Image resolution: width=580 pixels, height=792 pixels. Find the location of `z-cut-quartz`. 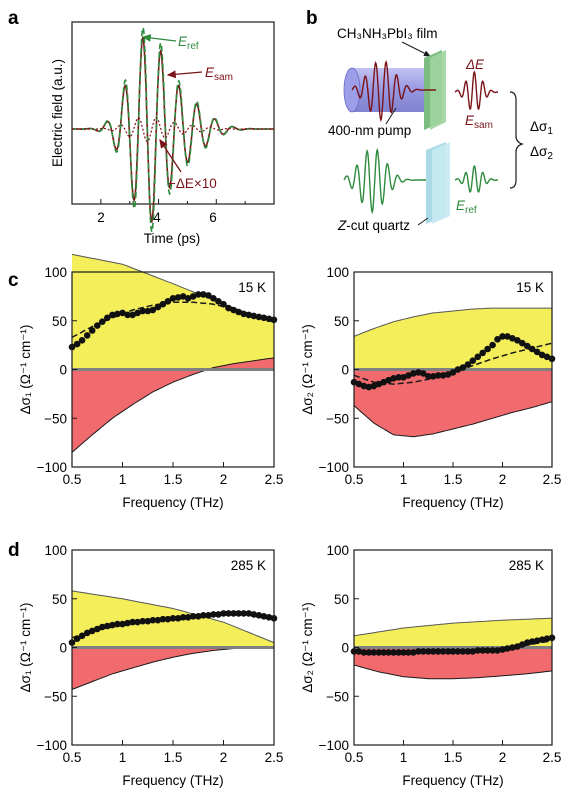

z-cut-quartz is located at coordinates (438, 183).